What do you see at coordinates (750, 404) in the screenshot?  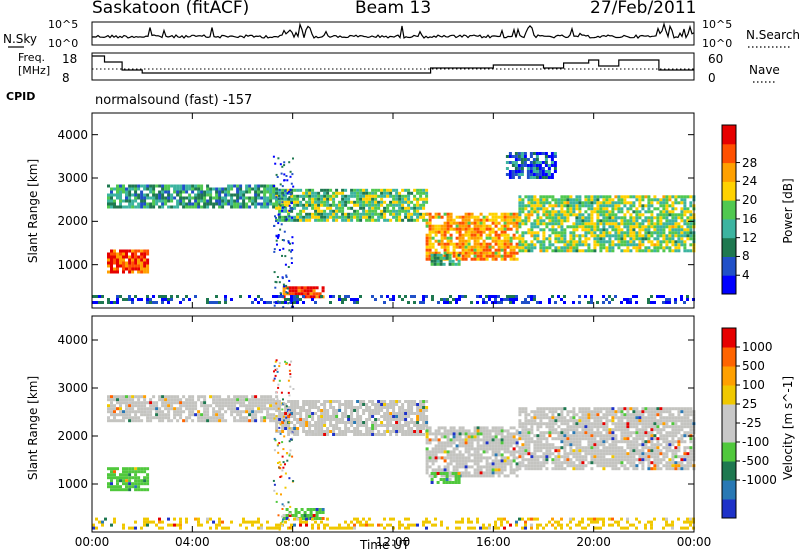 I see `velocity-colorbar-tick-label: 25` at bounding box center [750, 404].